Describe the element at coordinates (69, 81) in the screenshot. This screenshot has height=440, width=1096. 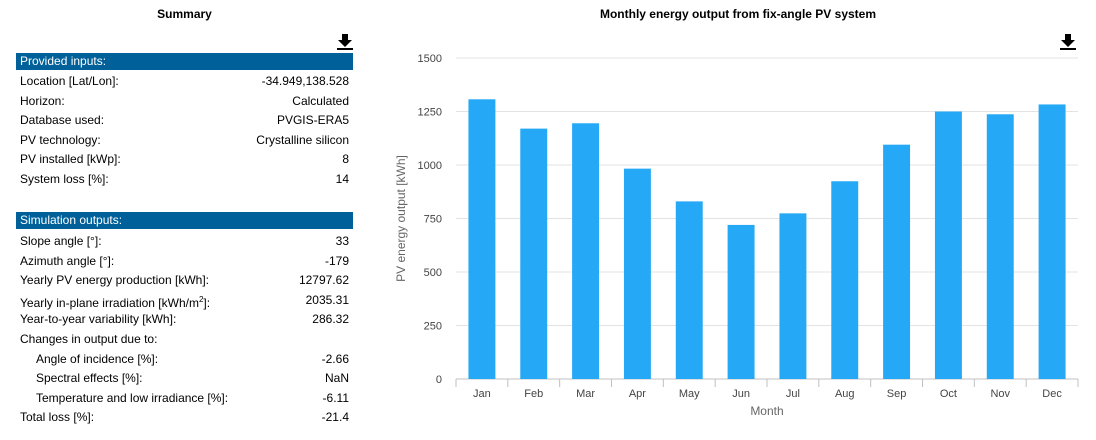
I see `row-label: Location [Lat/Lon]:` at that location.